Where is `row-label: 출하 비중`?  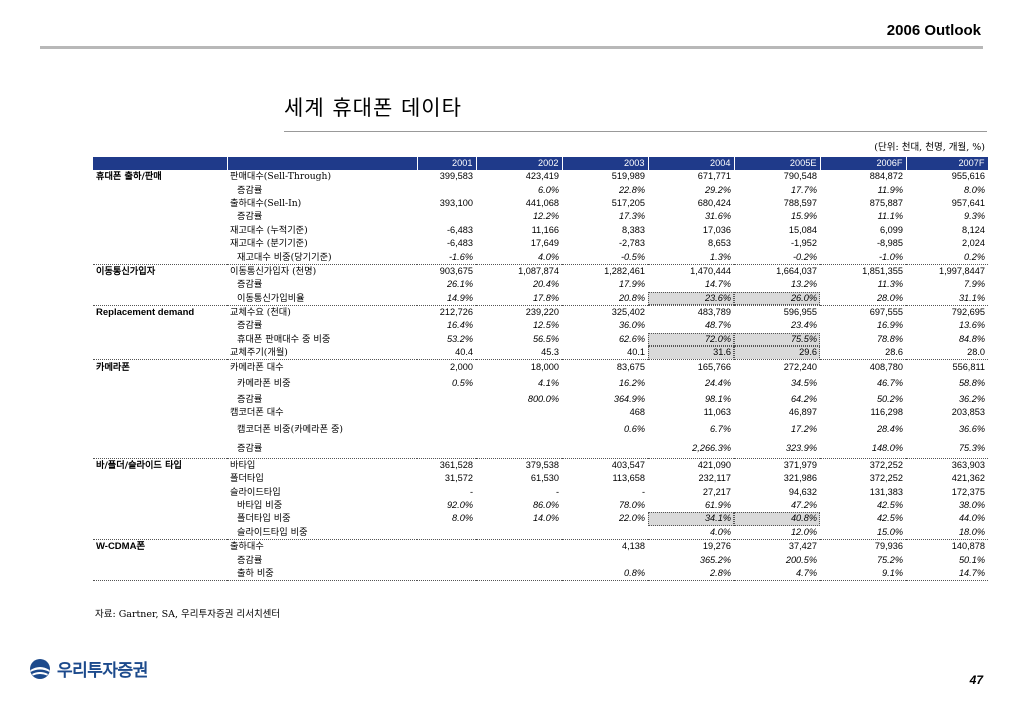 row-label: 출하 비중 is located at coordinates (322, 574).